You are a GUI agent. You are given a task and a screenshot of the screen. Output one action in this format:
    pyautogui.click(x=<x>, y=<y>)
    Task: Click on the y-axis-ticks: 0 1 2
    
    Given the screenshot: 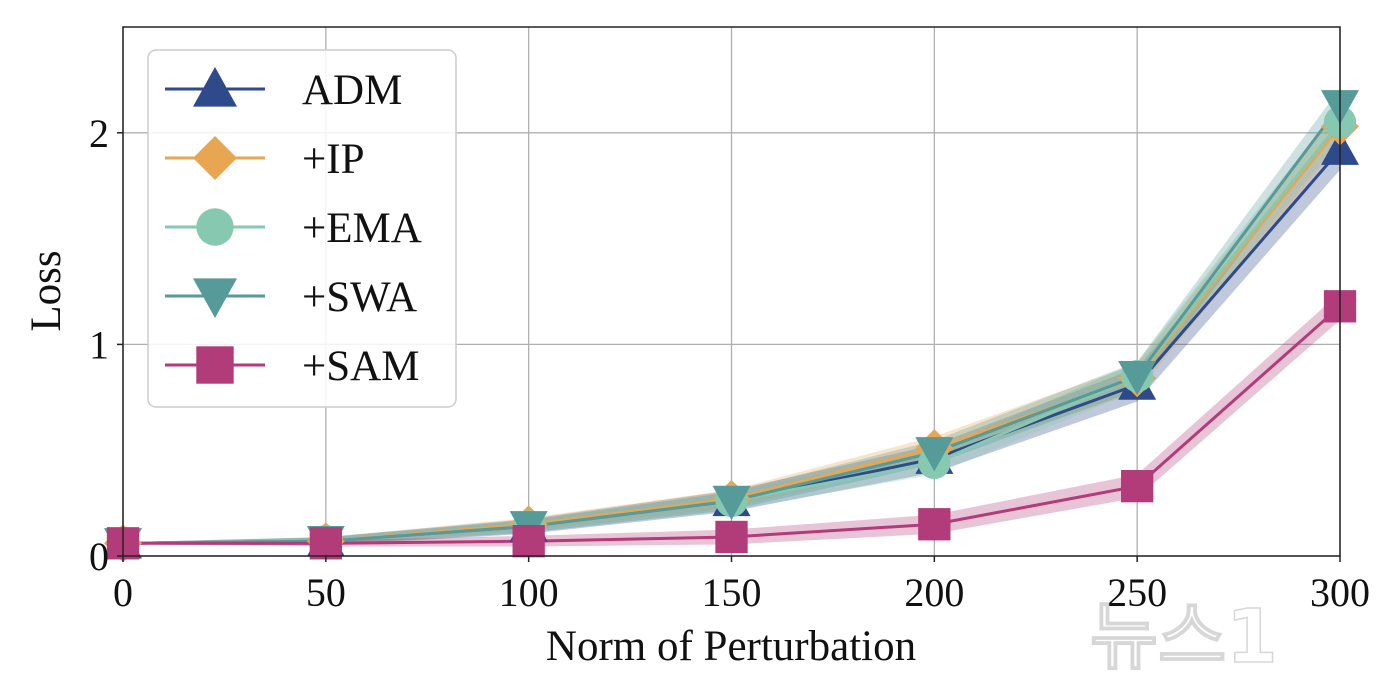 What is the action you would take?
    pyautogui.click(x=106, y=345)
    